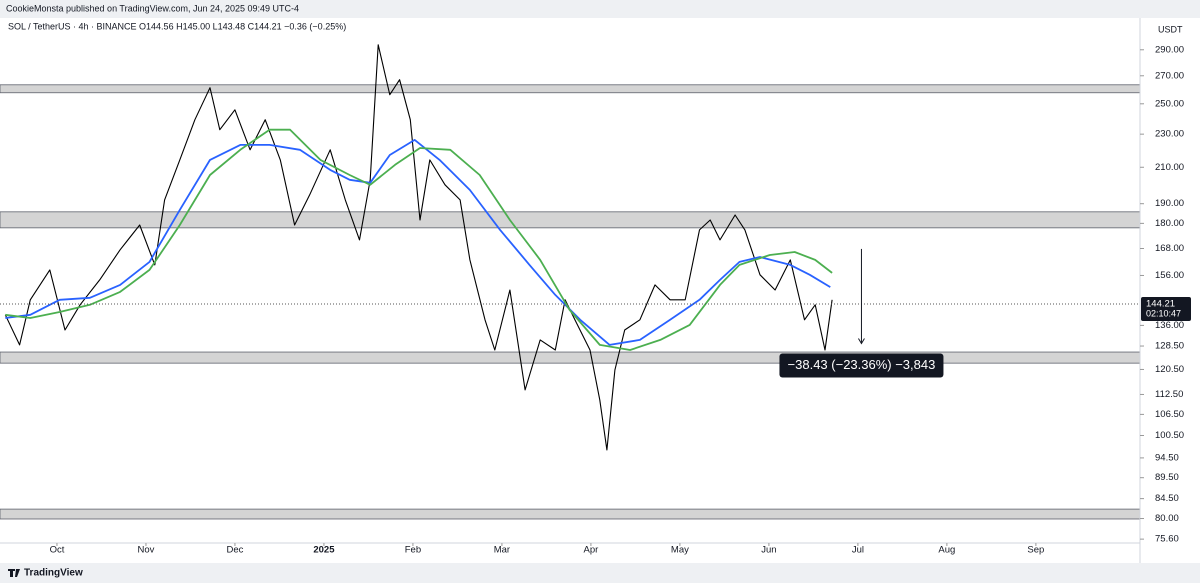 The image size is (1200, 583). What do you see at coordinates (57, 550) in the screenshot?
I see `x-tick-label: Oct` at bounding box center [57, 550].